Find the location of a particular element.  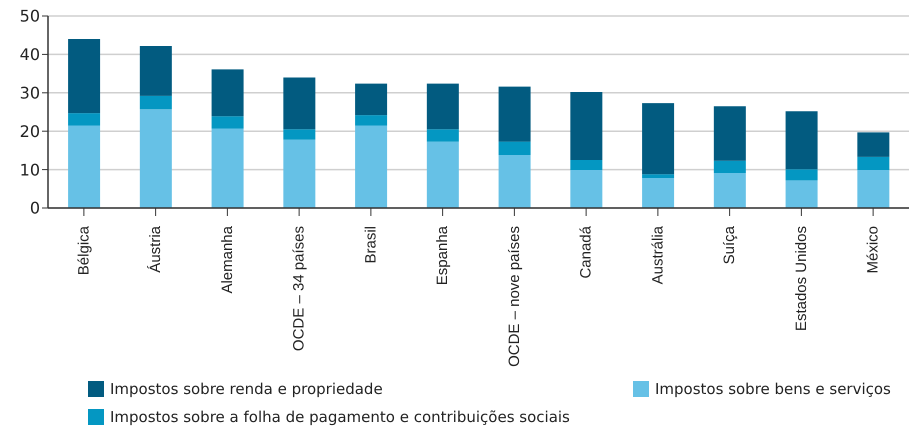

legend-label: Impostos sobre a folha de pagamento e contribuições sociais is located at coordinates (340, 417).